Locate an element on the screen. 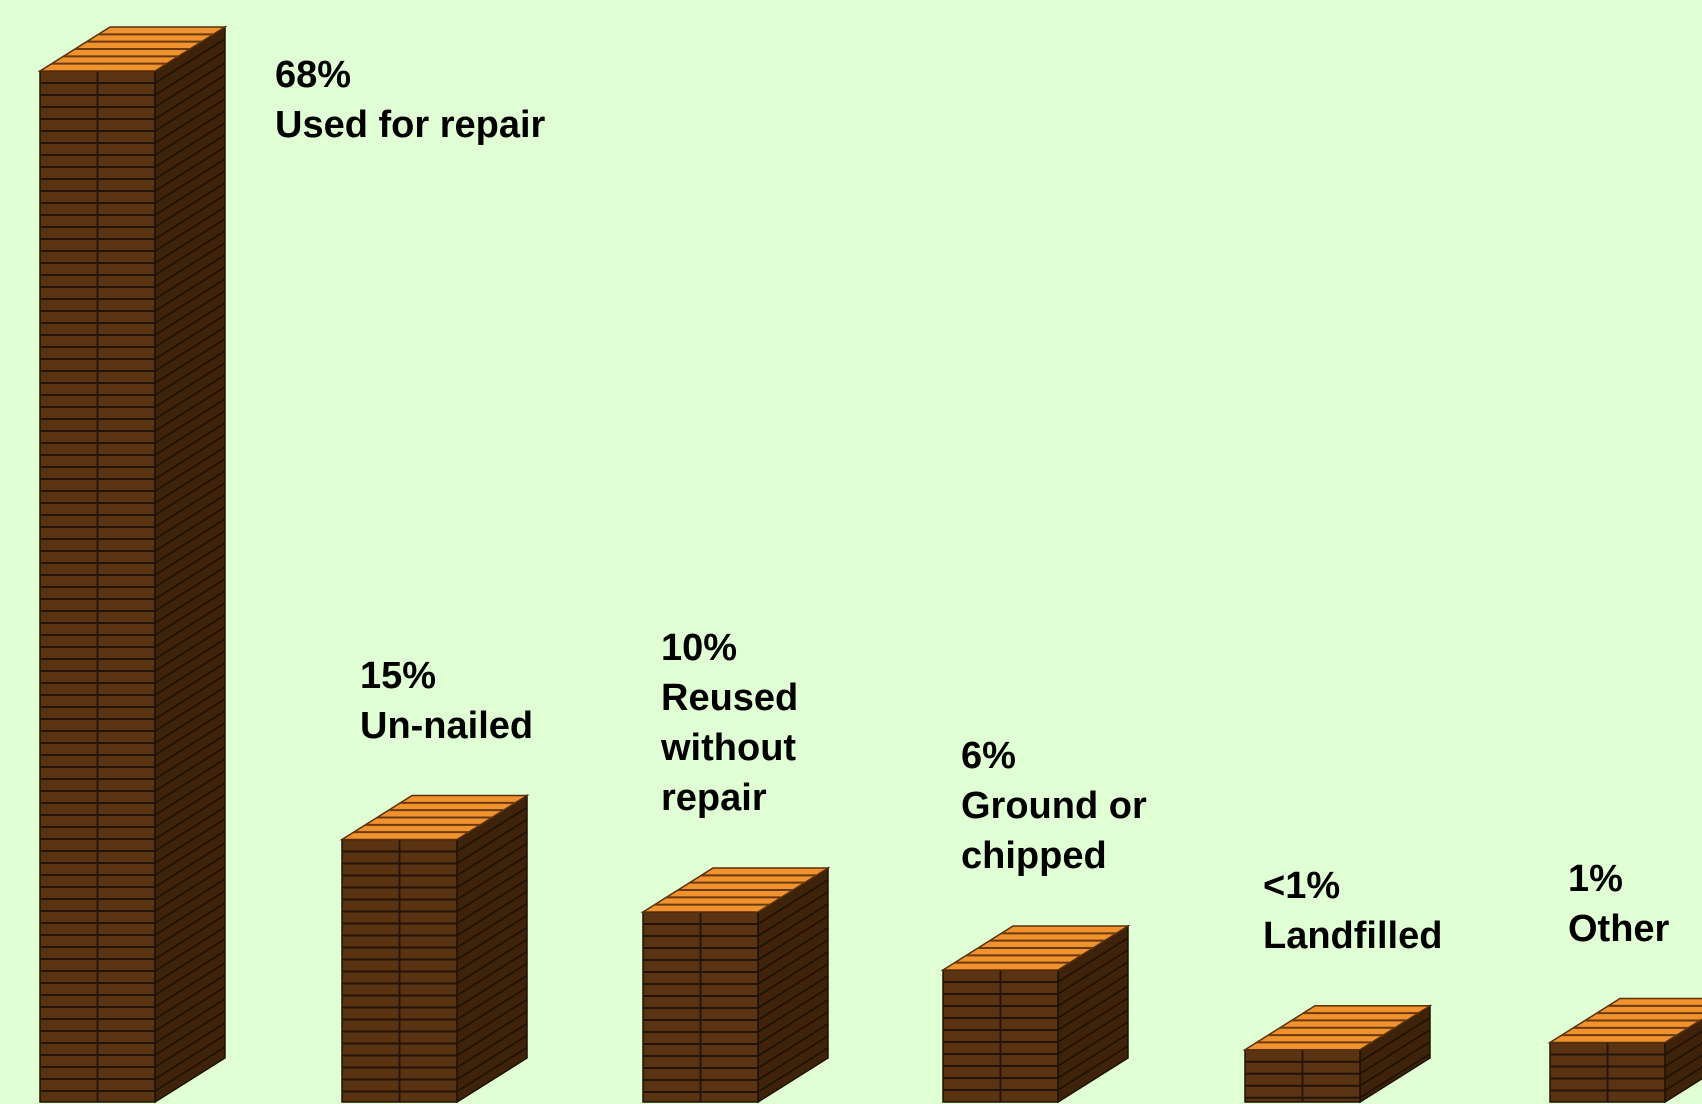 The width and height of the screenshot is (1702, 1104). stack-label: 10% Reused without repair is located at coordinates (776, 723).